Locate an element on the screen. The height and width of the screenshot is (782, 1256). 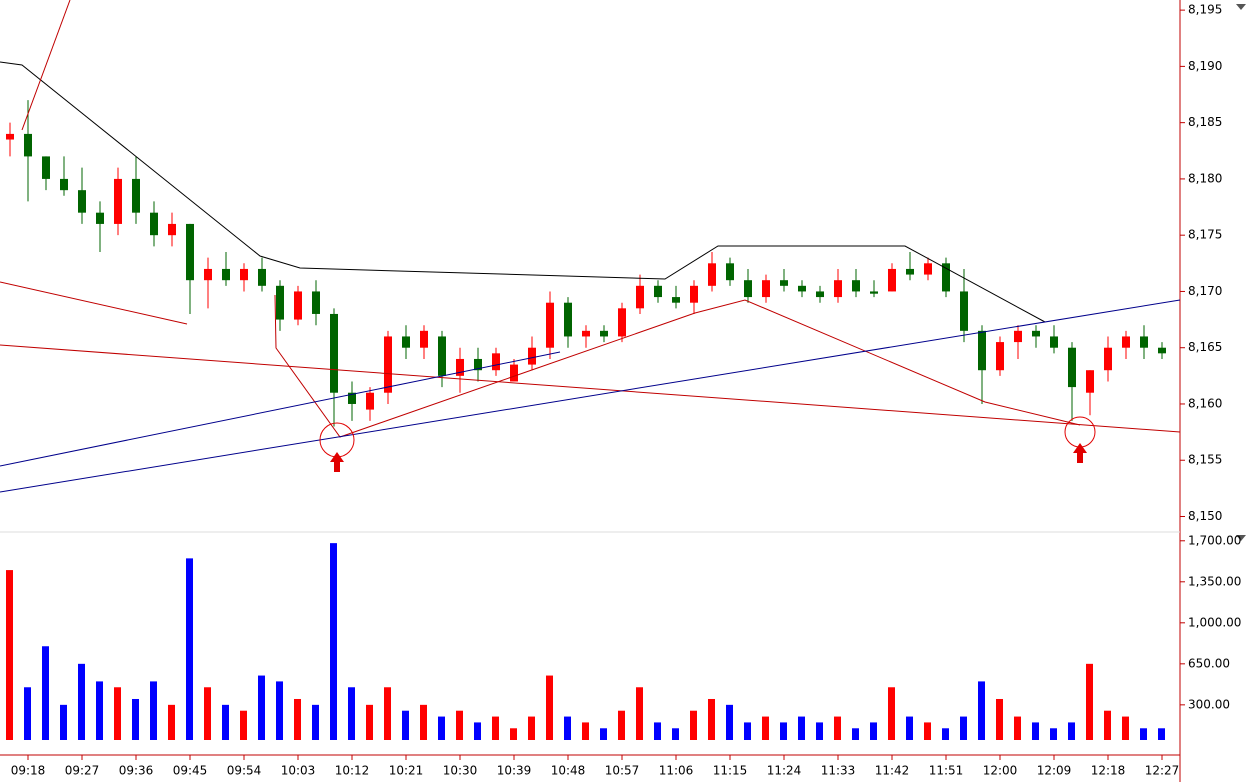
x-tick-label: 10:39 is located at coordinates (514, 771).